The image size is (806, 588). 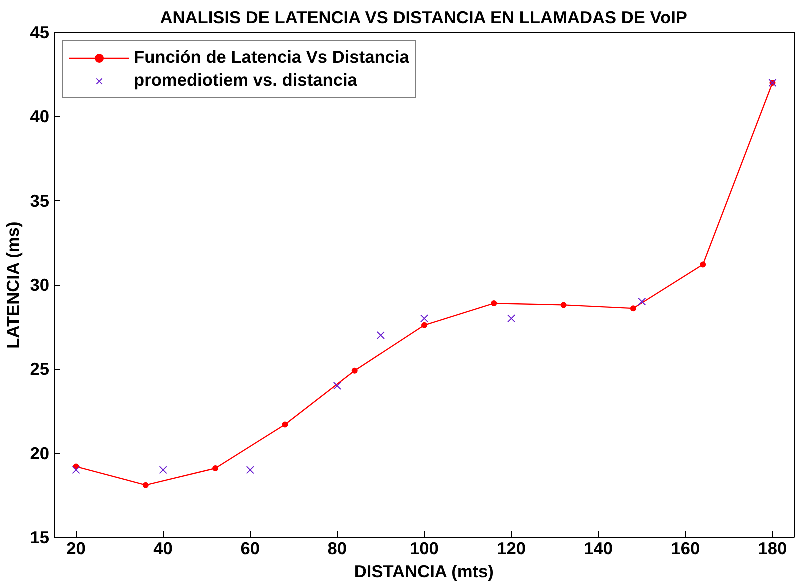 What do you see at coordinates (40, 200) in the screenshot?
I see `y-tick-label: 35` at bounding box center [40, 200].